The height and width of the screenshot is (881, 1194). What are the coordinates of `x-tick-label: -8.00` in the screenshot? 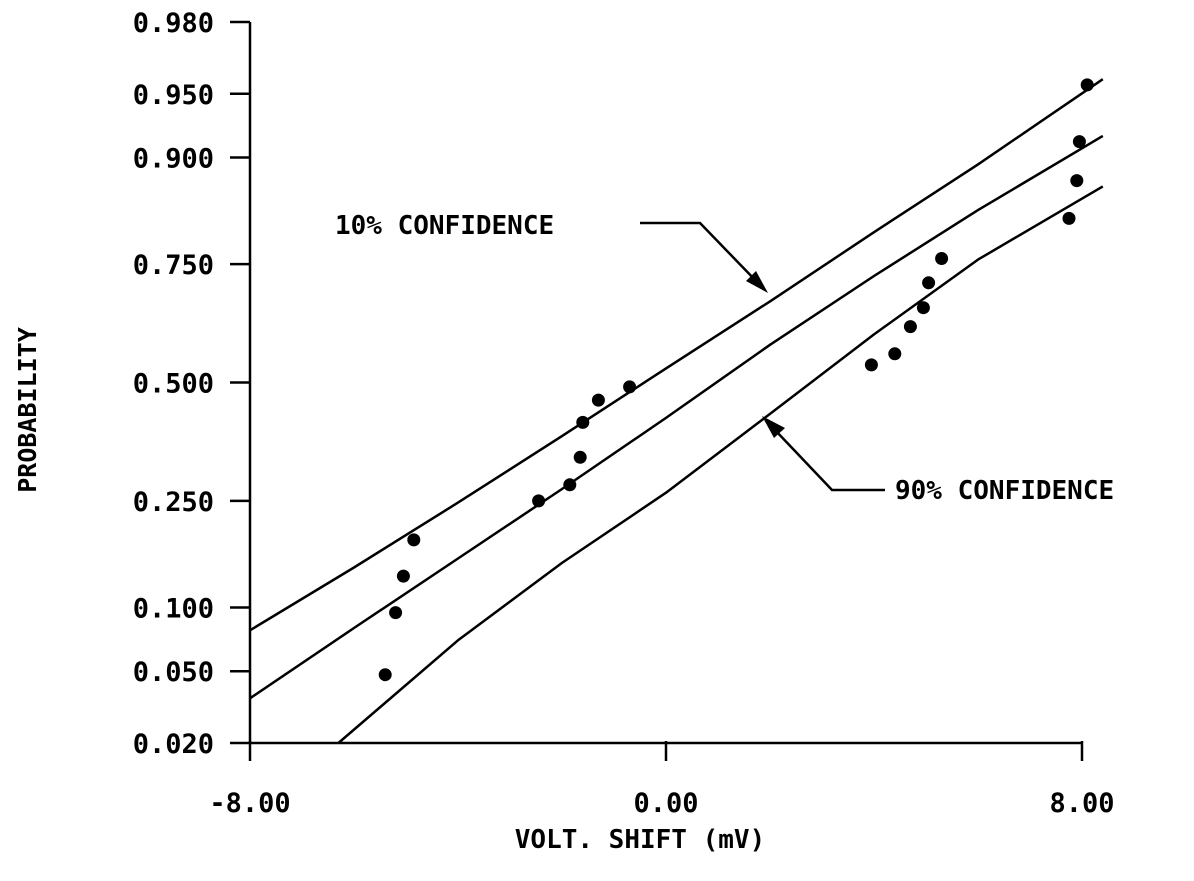 It's located at (249, 803).